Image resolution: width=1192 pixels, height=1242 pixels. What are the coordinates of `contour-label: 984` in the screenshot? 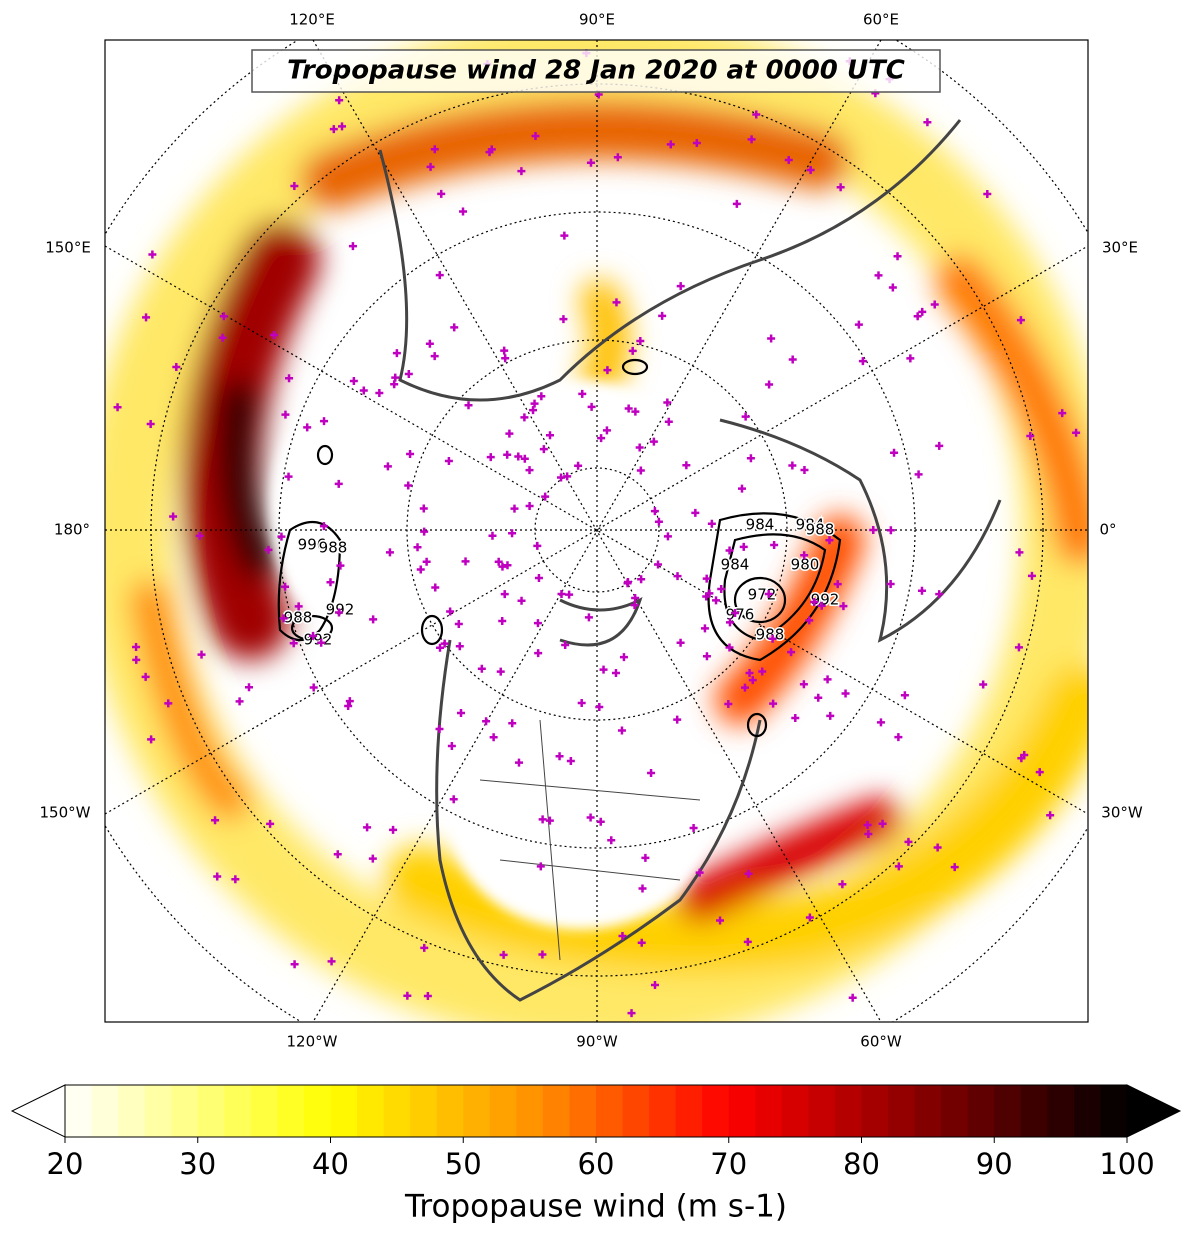 It's located at (810, 525).